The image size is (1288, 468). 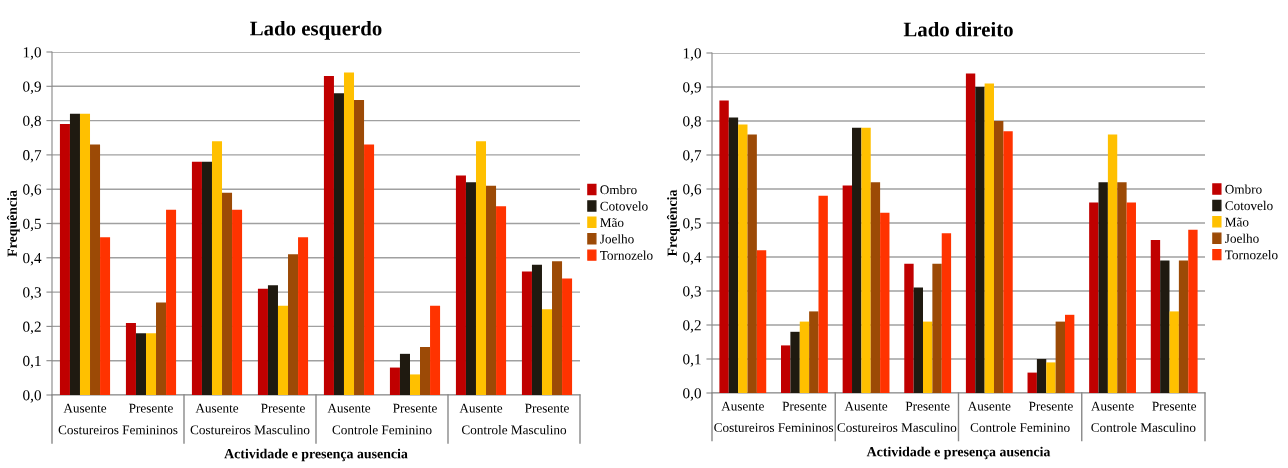 I want to click on legend-label: Cotovelo, so click(x=1249, y=205).